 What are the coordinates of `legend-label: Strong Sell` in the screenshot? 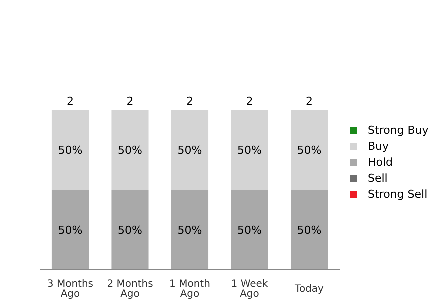 It's located at (398, 194).